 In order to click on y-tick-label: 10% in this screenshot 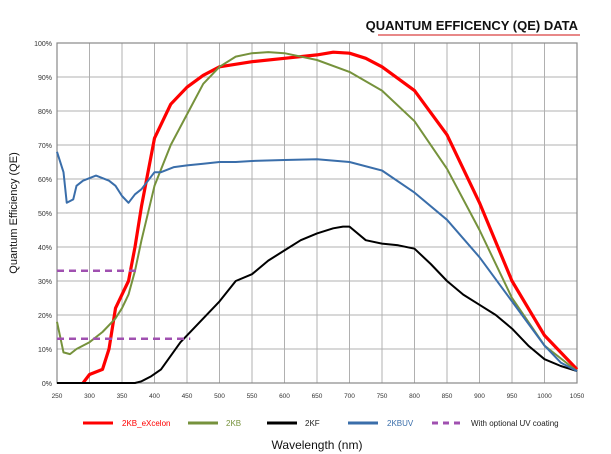, I will do `click(45, 350)`.